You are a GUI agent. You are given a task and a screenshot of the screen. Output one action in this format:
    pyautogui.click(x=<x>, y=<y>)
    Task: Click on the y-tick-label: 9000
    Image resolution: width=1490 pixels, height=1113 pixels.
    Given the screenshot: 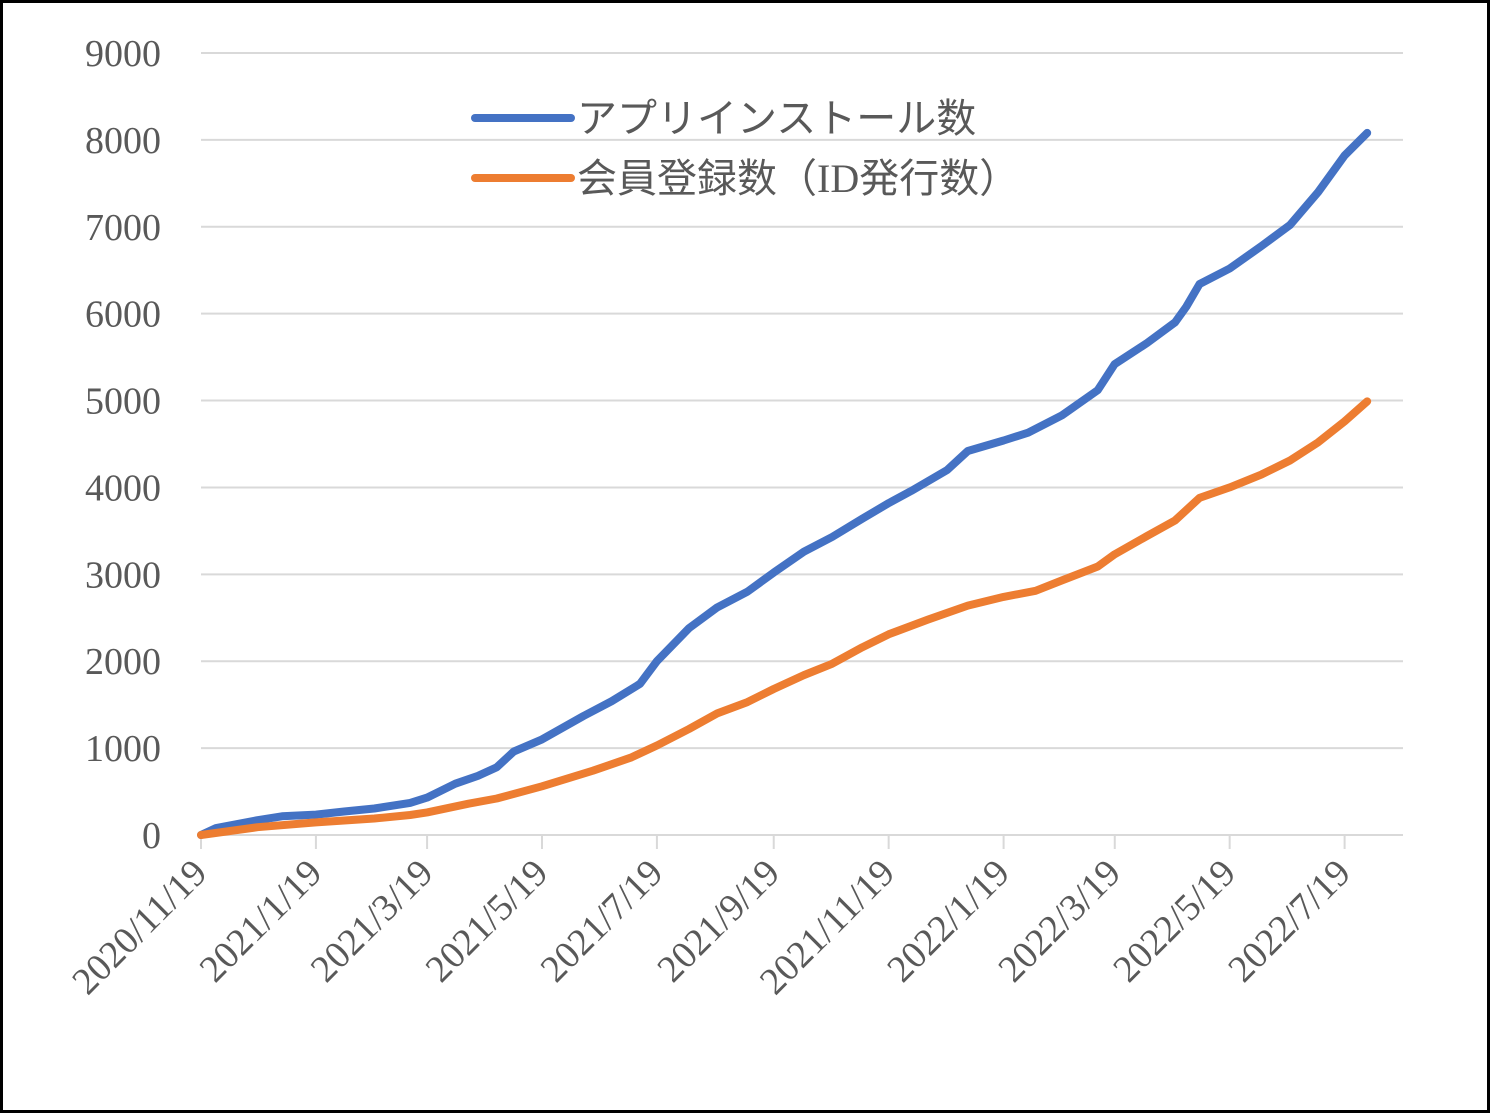 What is the action you would take?
    pyautogui.click(x=123, y=54)
    